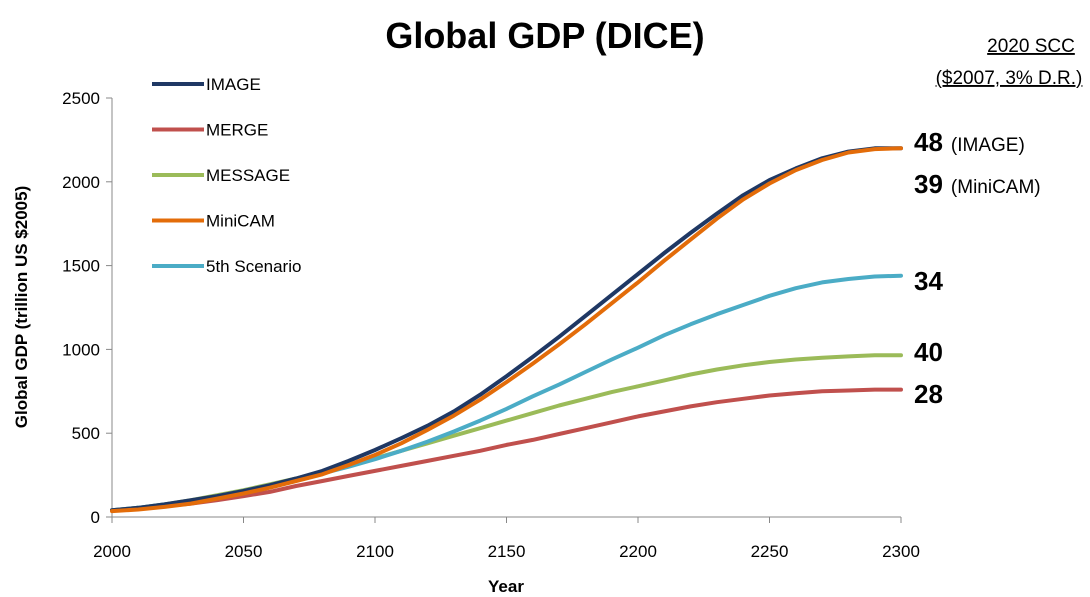 This screenshot has height=597, width=1090. Describe the element at coordinates (1009, 78) in the screenshot. I see `scc-header-line2: ($2007, 3% D.R.)` at that location.